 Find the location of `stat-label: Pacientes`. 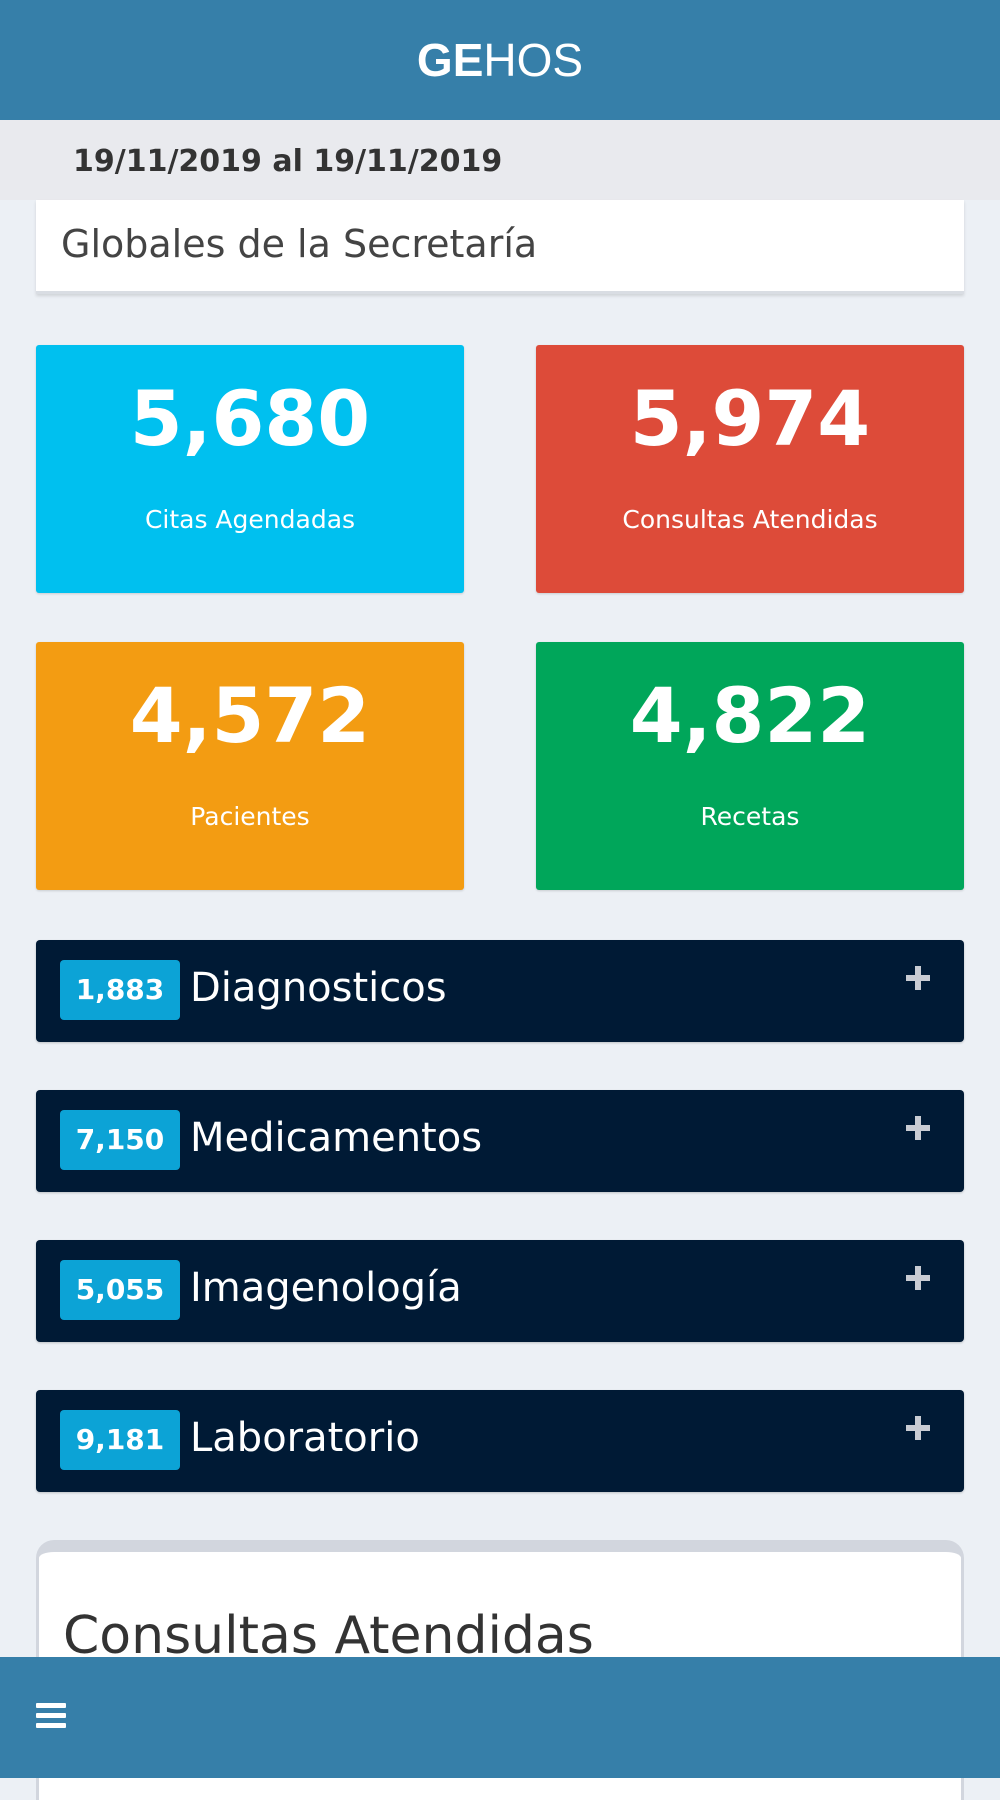

stat-label: Pacientes is located at coordinates (250, 816).